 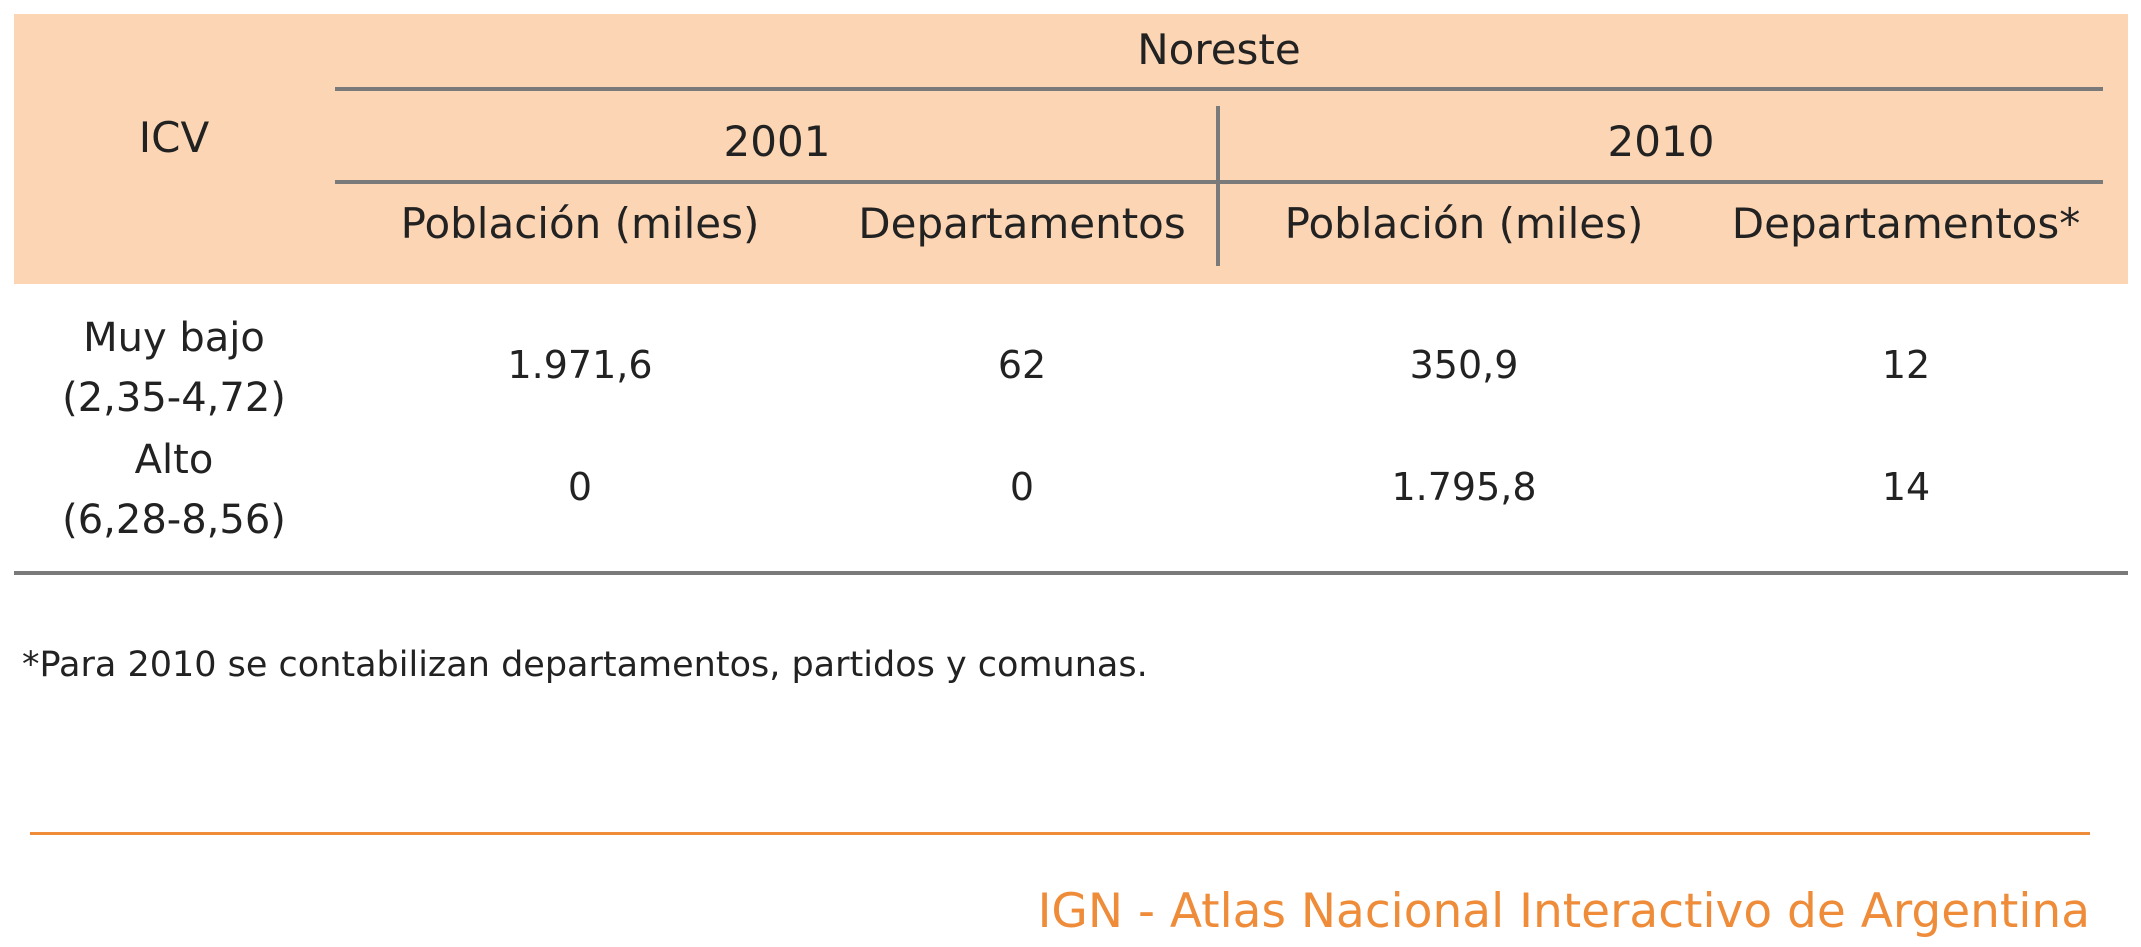 What do you see at coordinates (1071, 573) in the screenshot?
I see `table-bottom-rule` at bounding box center [1071, 573].